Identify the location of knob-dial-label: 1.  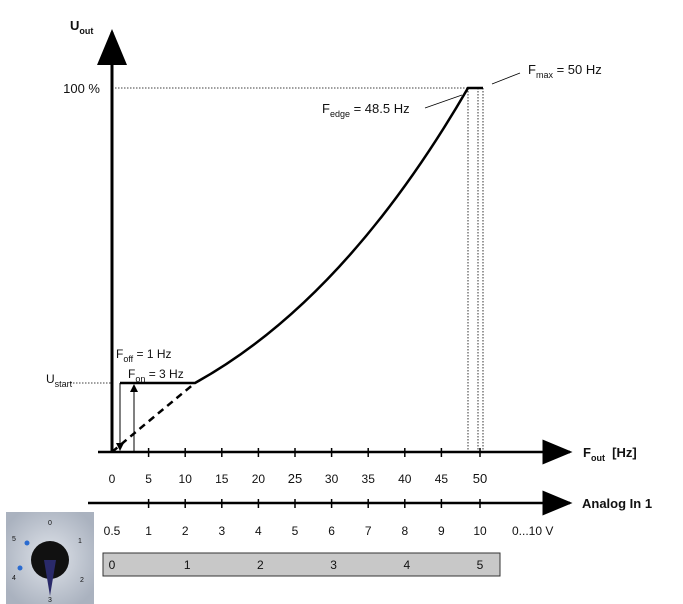
(80, 541).